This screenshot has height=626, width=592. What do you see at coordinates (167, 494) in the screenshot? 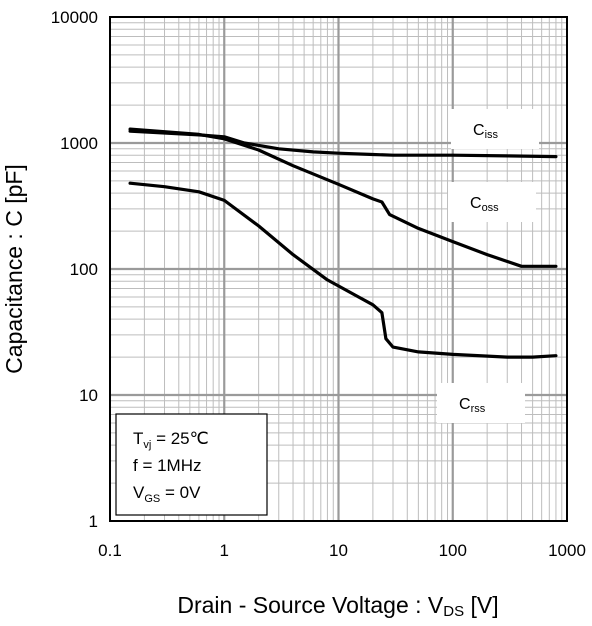
I see `condition-vgs: VGS = 0V` at bounding box center [167, 494].